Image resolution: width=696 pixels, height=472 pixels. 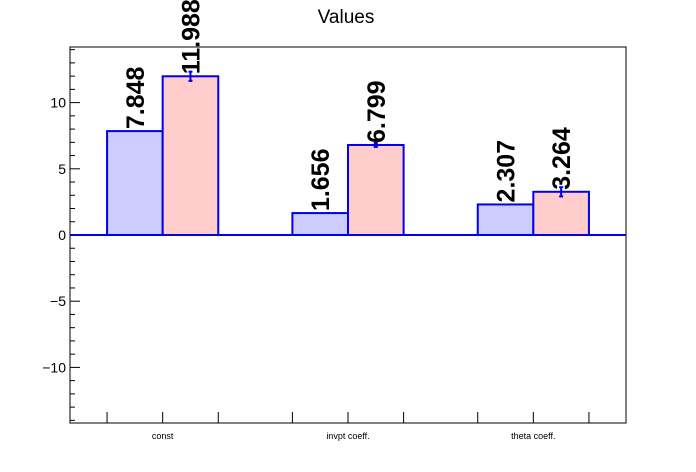 What do you see at coordinates (507, 171) in the screenshot?
I see `data-label: 2.307` at bounding box center [507, 171].